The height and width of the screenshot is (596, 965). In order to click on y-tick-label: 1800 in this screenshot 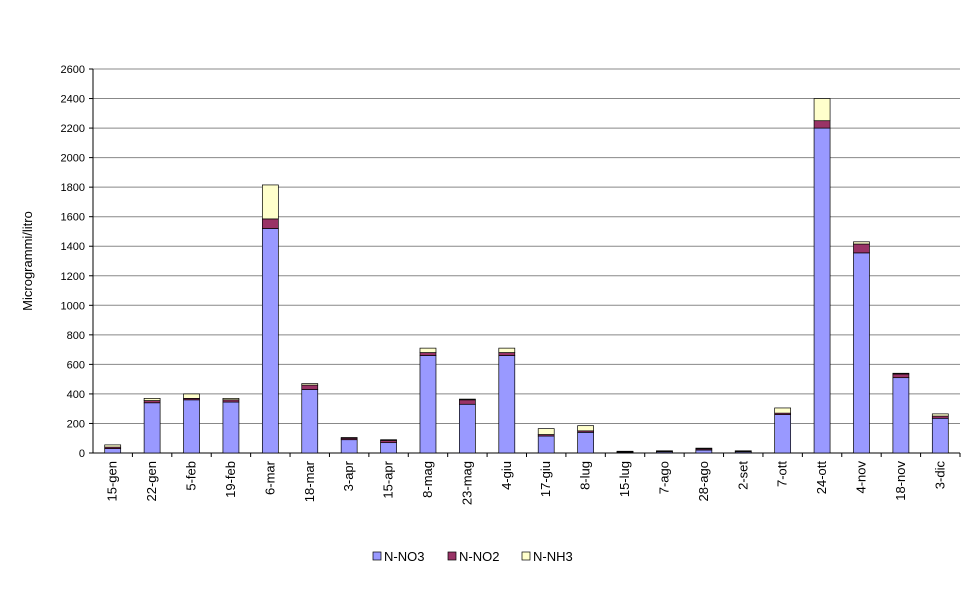, I will do `click(73, 188)`.